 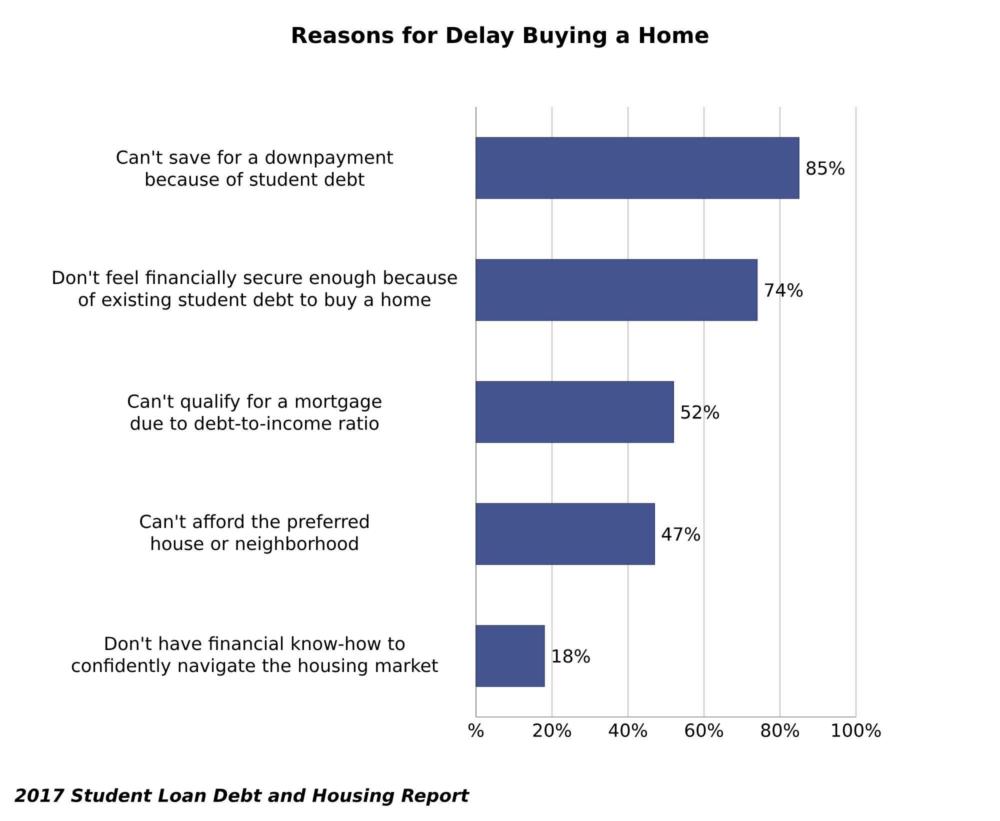 I want to click on x-tick-label: 40%, so click(x=628, y=730).